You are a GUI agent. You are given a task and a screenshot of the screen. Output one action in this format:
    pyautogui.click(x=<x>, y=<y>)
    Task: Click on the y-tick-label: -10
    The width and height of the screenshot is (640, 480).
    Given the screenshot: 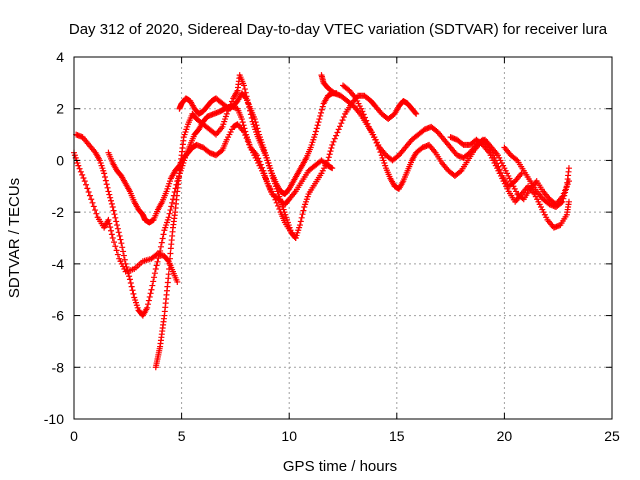 What is the action you would take?
    pyautogui.click(x=54, y=419)
    